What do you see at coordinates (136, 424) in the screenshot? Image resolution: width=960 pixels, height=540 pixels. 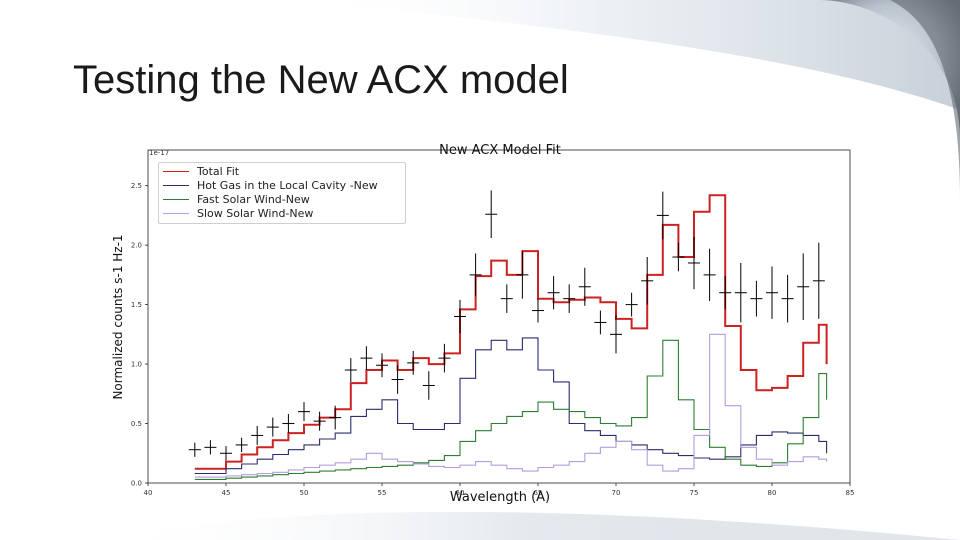 I see `y-tick-label: 0.5` at bounding box center [136, 424].